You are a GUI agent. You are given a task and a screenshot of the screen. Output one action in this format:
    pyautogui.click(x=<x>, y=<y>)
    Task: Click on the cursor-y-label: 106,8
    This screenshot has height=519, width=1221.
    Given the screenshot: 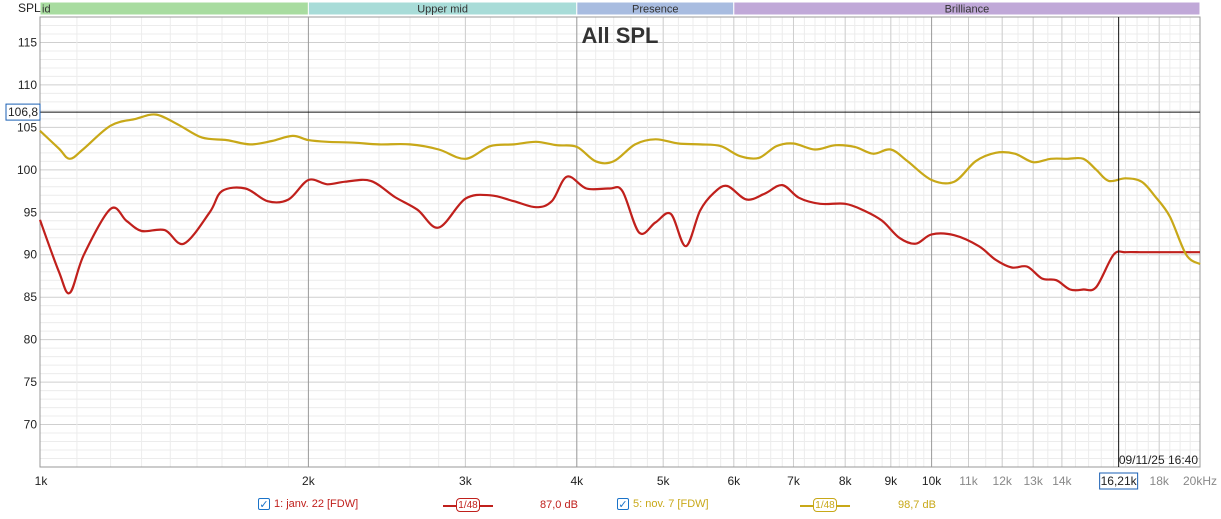 What is the action you would take?
    pyautogui.click(x=23, y=112)
    